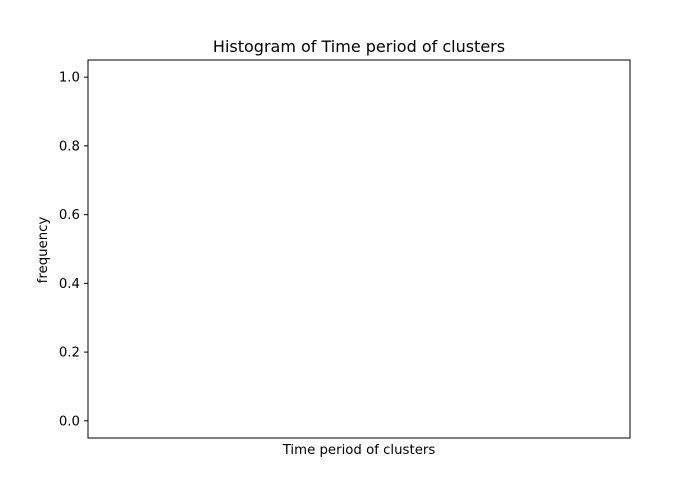 This screenshot has width=700, height=504. Describe the element at coordinates (359, 450) in the screenshot. I see `x-axis-label: Time period of clusters` at that location.